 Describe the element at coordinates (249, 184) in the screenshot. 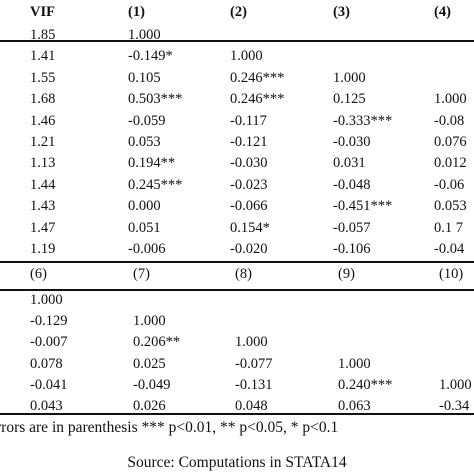

I see `table-cell: -0.023` at that location.